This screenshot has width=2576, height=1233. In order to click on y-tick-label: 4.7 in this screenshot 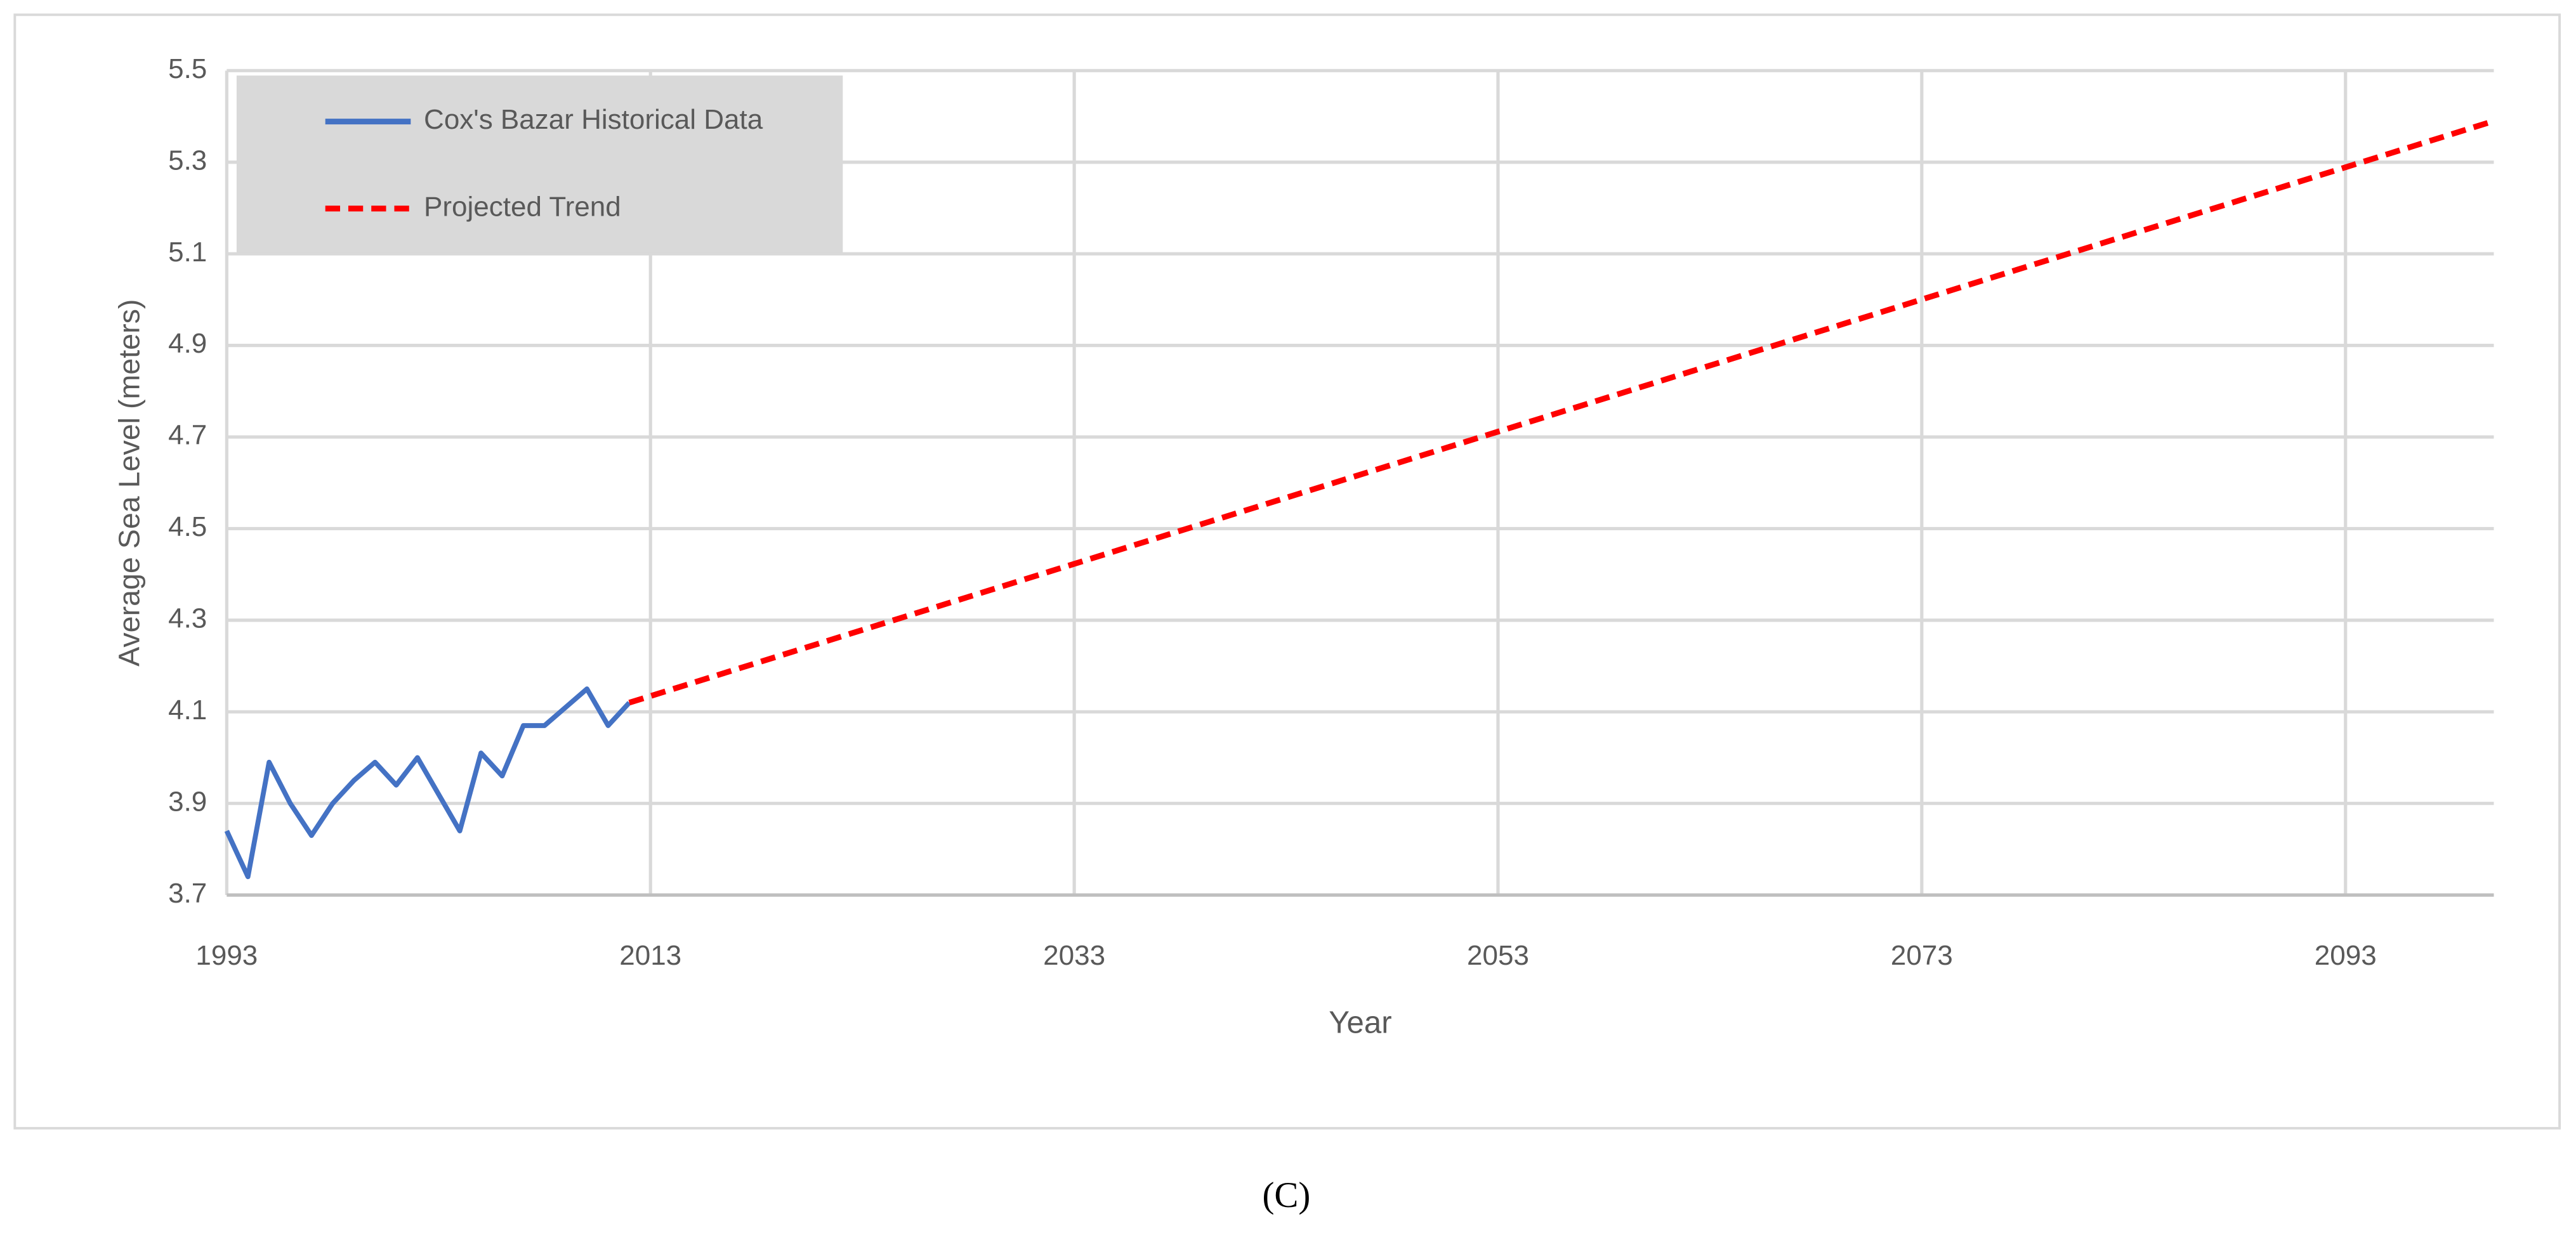, I will do `click(187, 436)`.